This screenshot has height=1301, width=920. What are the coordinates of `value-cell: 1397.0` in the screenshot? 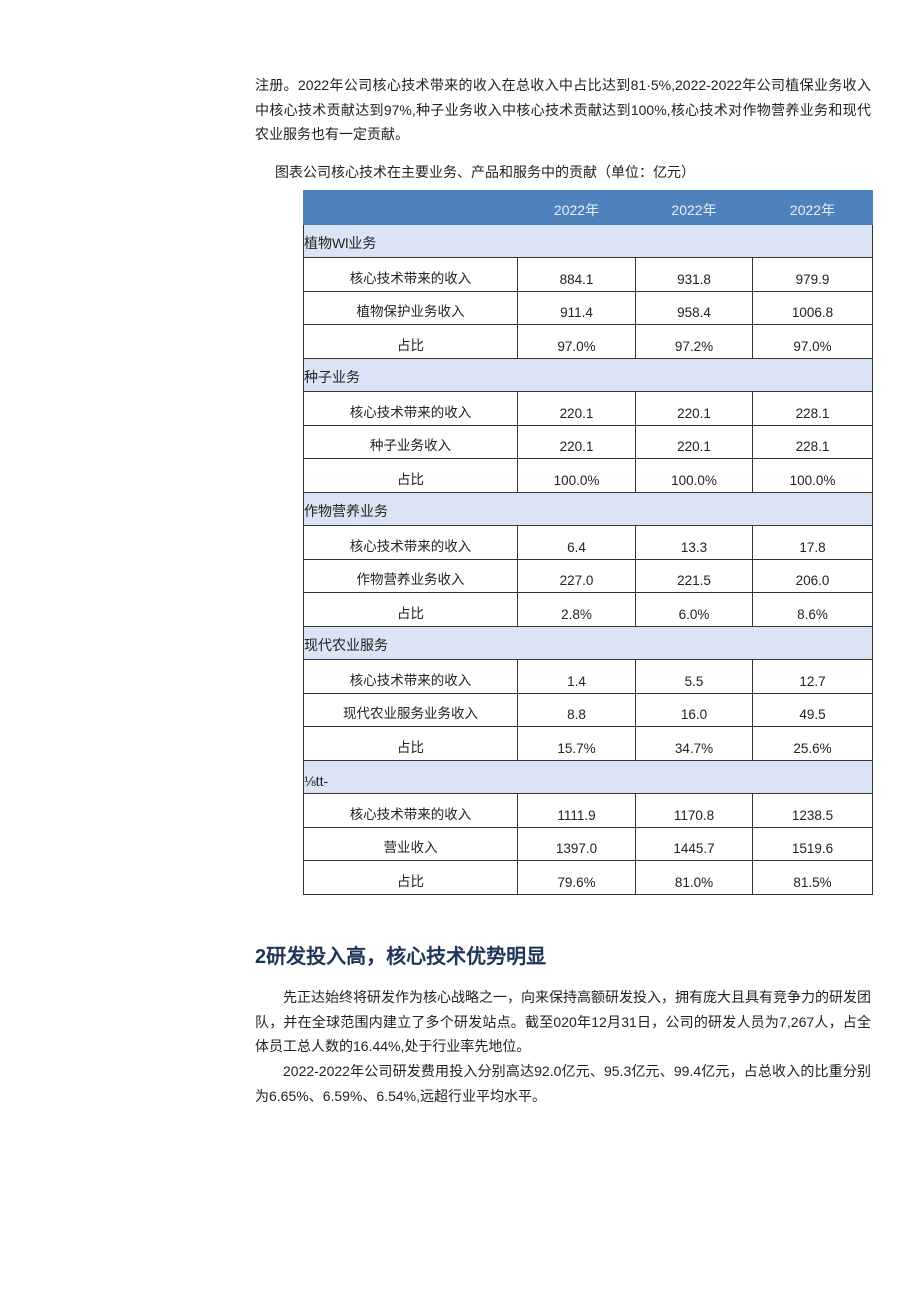 It's located at (576, 843).